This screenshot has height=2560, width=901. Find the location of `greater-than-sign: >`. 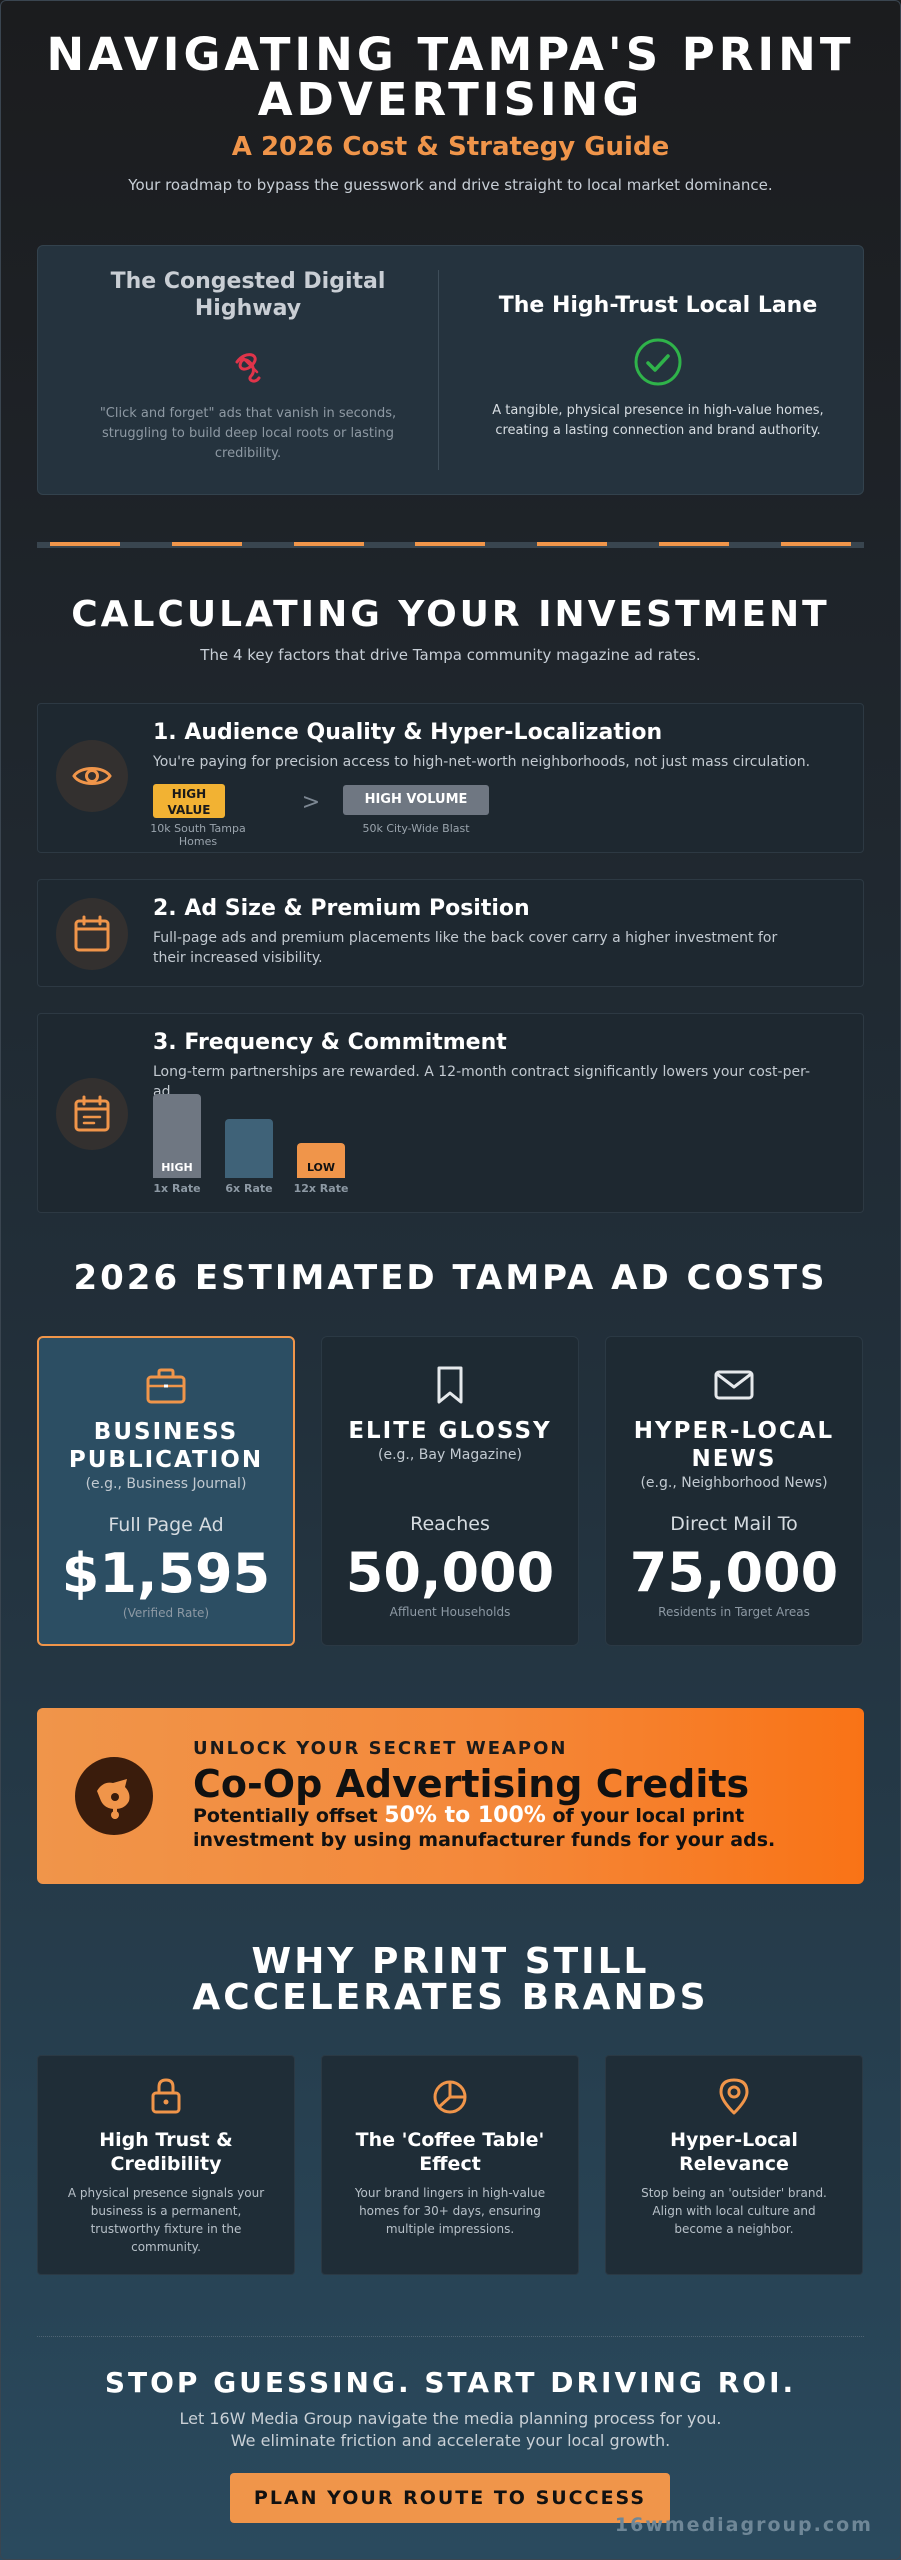

greater-than-sign: > is located at coordinates (311, 802).